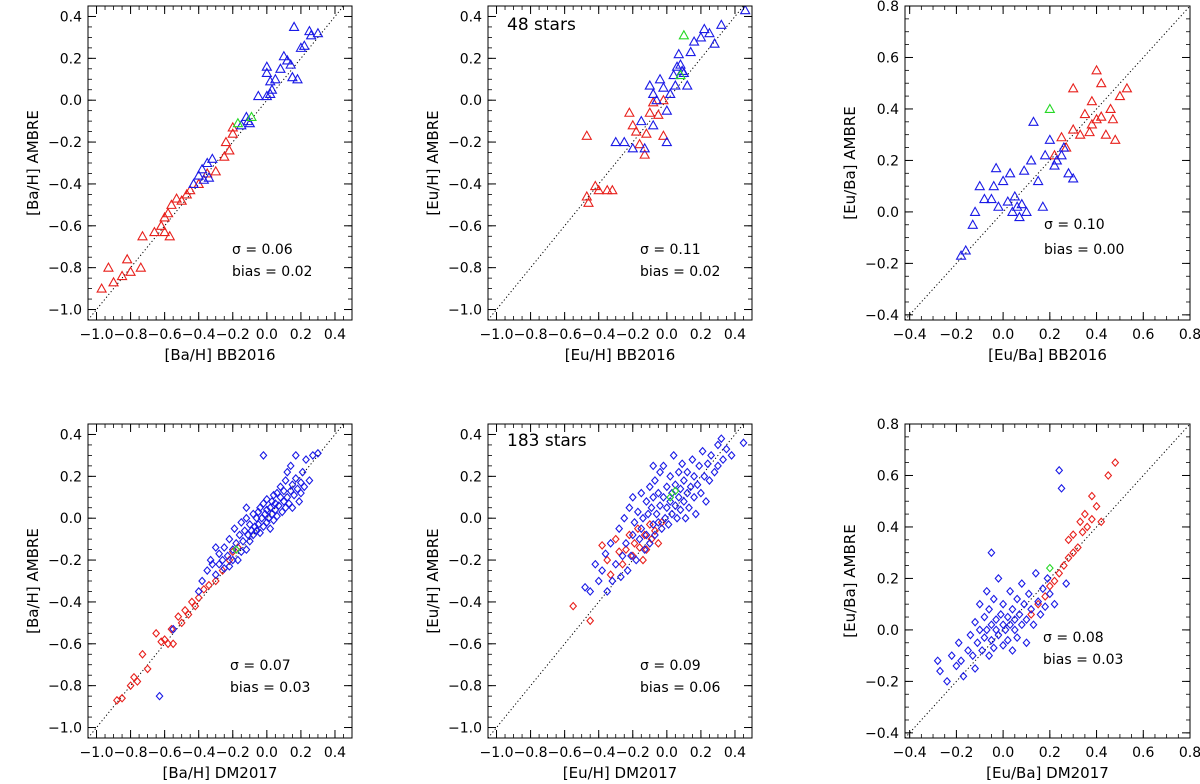  Describe the element at coordinates (1073, 638) in the screenshot. I see `sigma-annotation: σ = 0.08` at that location.